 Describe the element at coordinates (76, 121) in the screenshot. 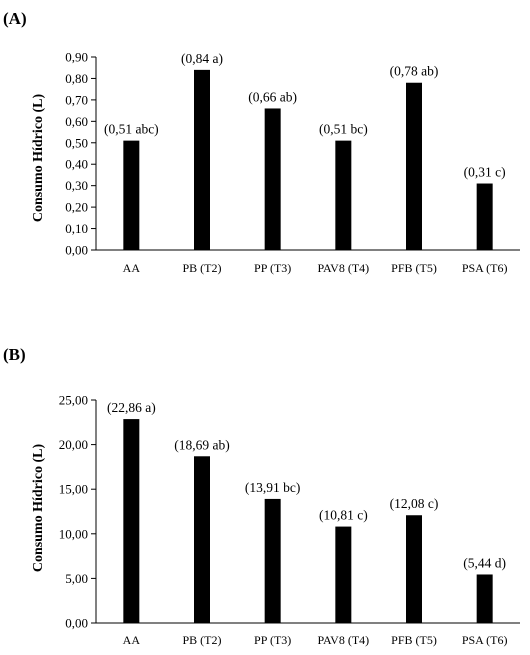

I see `y-tick-label: 0,60` at that location.